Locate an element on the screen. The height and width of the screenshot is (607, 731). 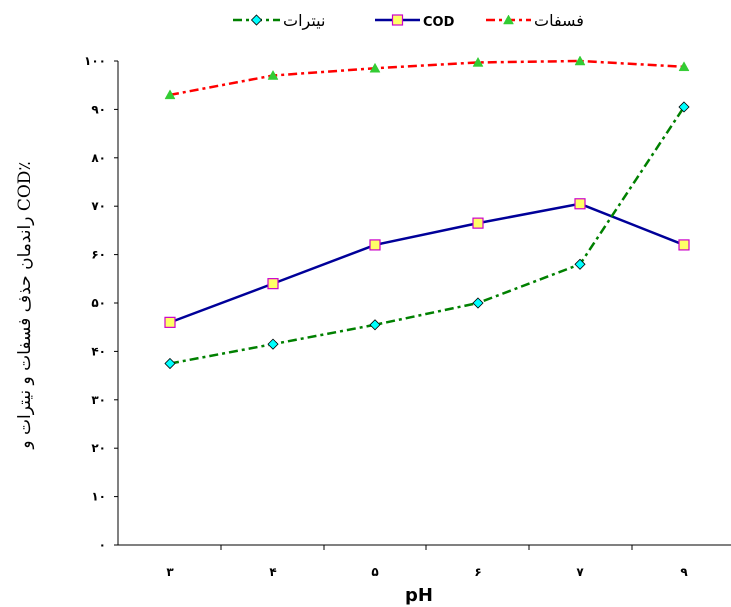
x-tick-label: ۳ is located at coordinates (170, 572).